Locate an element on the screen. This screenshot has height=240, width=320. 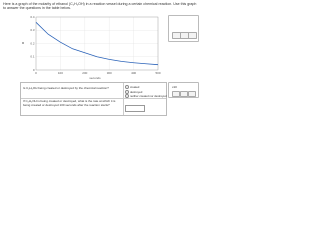
data-line is located at coordinates (97, 44).